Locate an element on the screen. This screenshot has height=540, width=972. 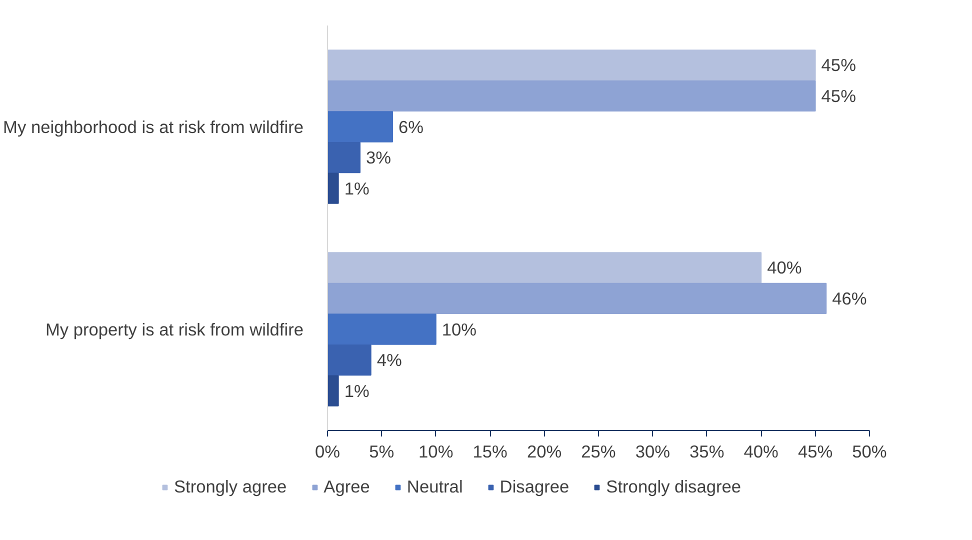
x-tick-label: 35% is located at coordinates (707, 452).